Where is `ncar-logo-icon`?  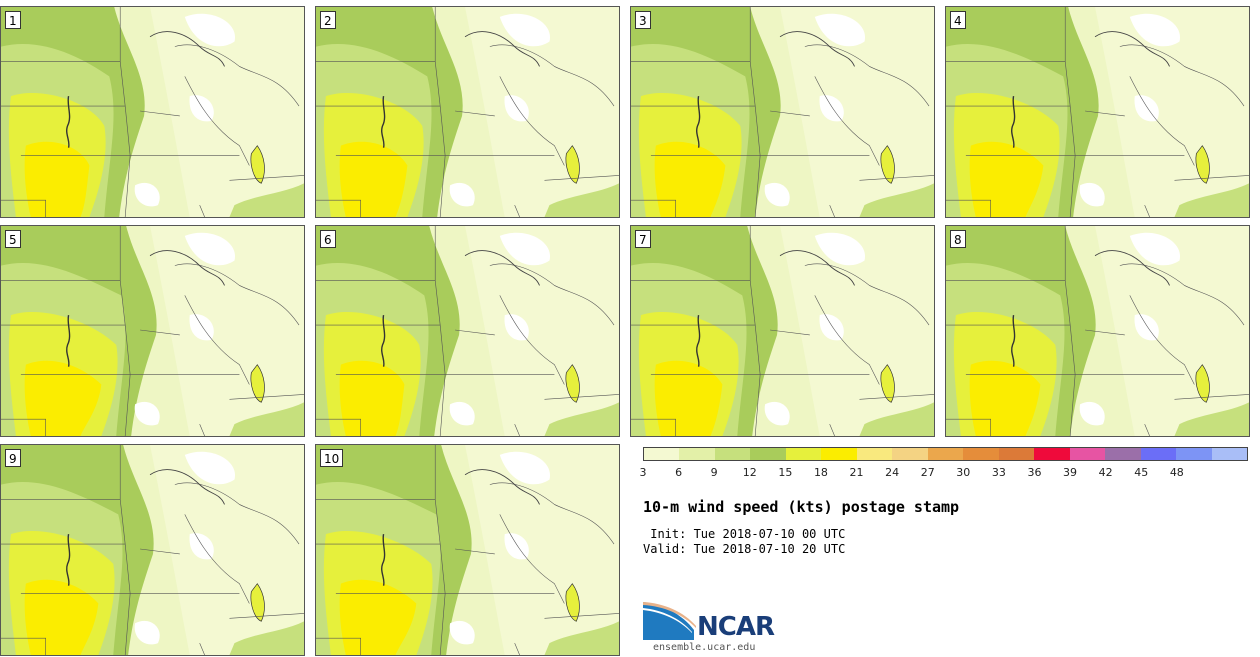 ncar-logo-icon is located at coordinates (669, 621).